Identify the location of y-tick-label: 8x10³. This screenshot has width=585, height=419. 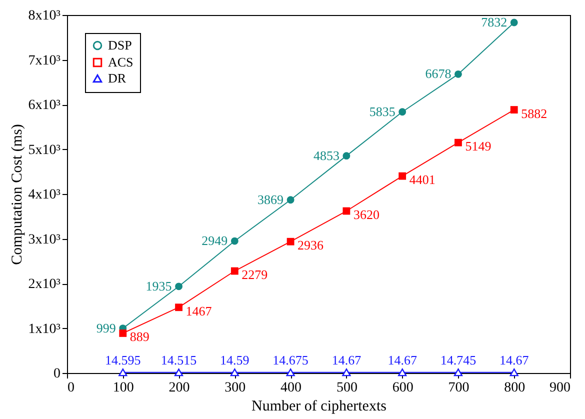
(44, 16).